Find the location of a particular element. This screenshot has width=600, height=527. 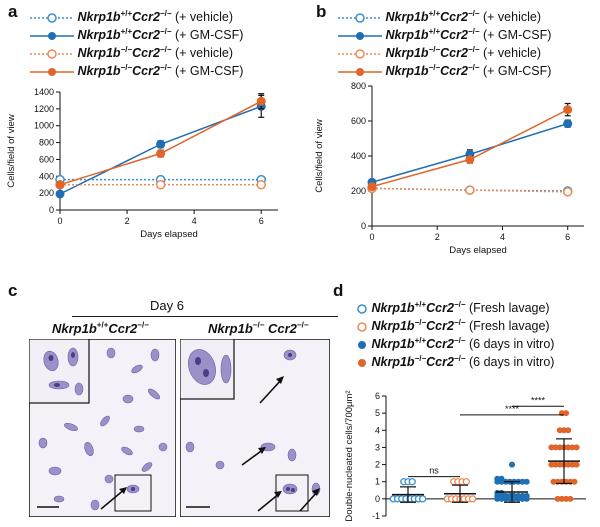

legend-open-circle-orange-icon is located at coordinates (362, 326).